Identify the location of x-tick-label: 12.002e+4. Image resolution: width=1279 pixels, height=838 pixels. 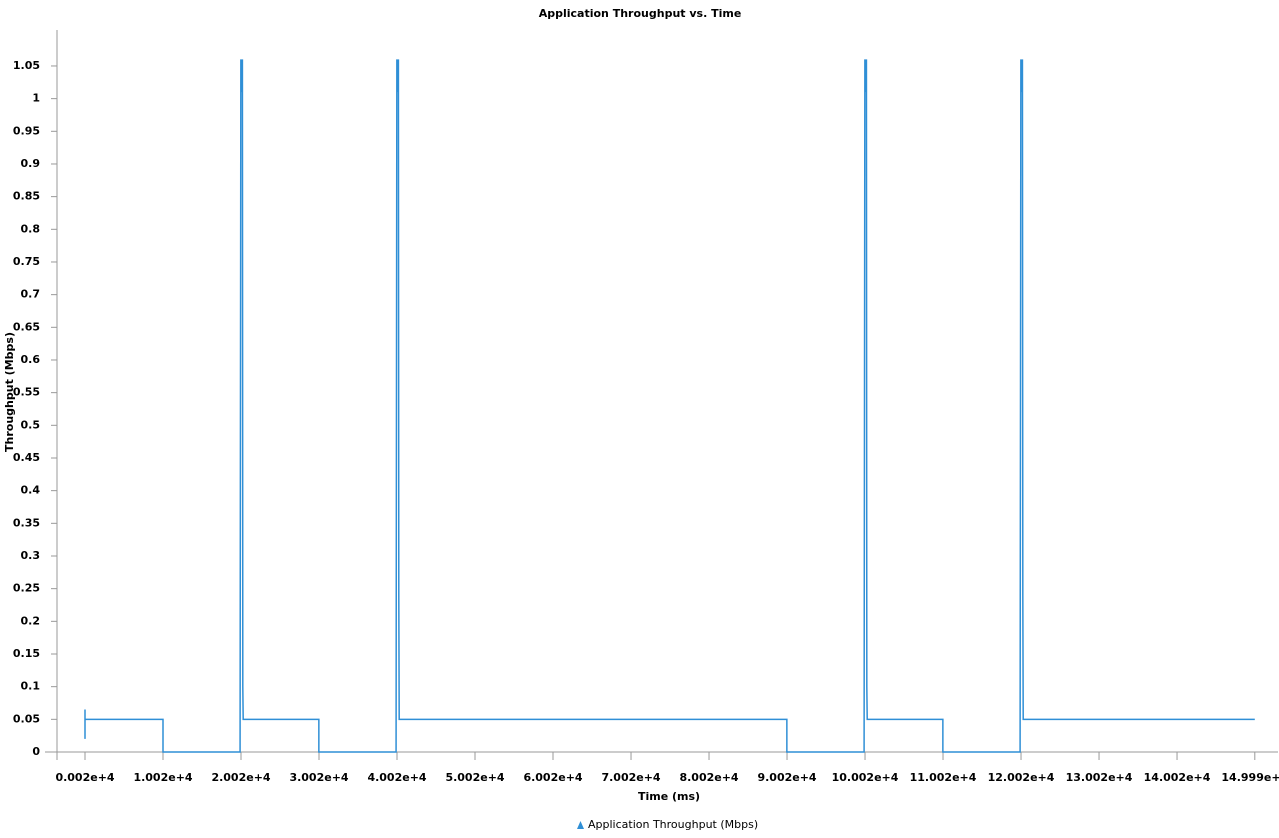
(1021, 777).